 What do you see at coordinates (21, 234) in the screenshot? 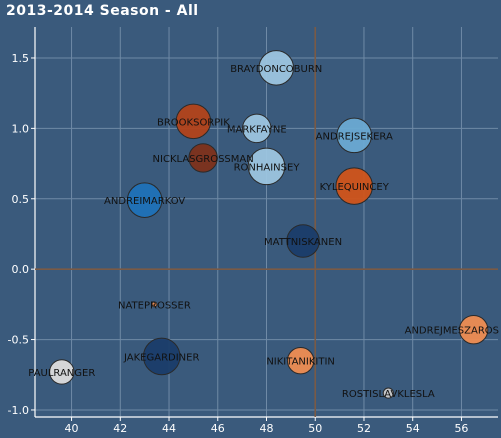
I see `y-axis-ticks: -1.0 -0.5 0.0 0.5 1.0 1.5` at bounding box center [21, 234].